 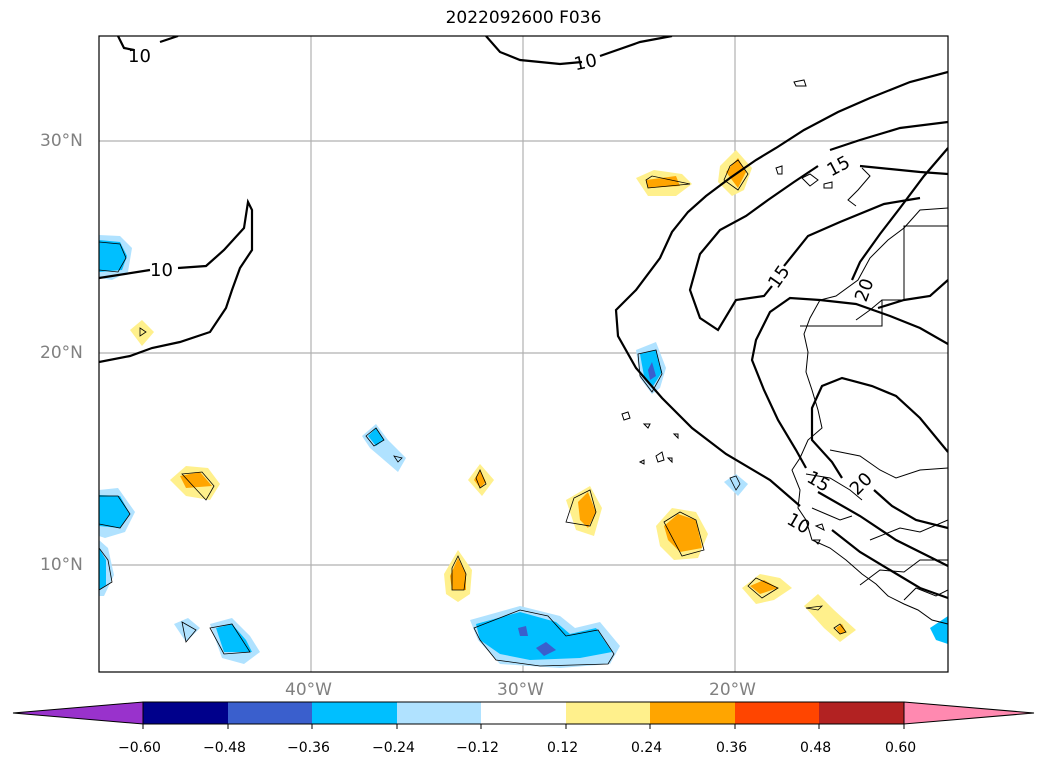 What do you see at coordinates (139, 748) in the screenshot?
I see `colorbar-tick-label: −0.60` at bounding box center [139, 748].